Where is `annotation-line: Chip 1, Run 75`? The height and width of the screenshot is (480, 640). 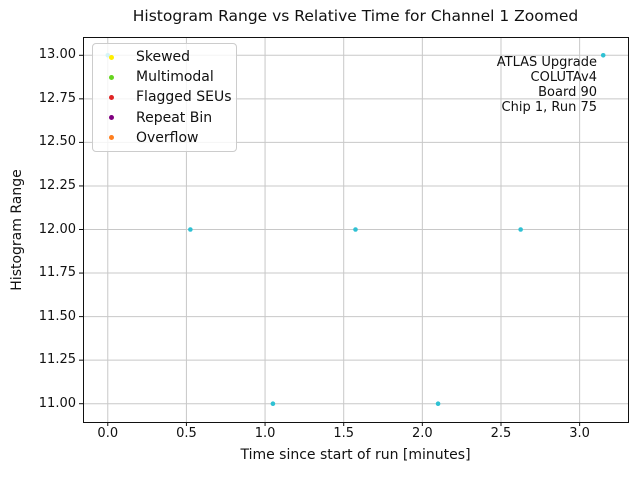
annotation-line: Chip 1, Run 75 is located at coordinates (549, 107).